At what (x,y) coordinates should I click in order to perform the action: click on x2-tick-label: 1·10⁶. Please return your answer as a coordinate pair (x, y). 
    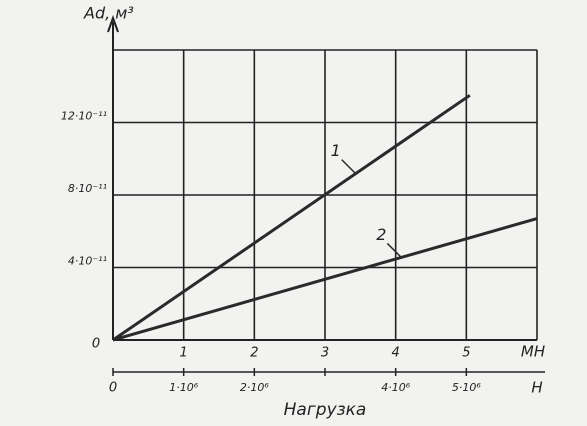
    Looking at the image, I should click on (183, 387).